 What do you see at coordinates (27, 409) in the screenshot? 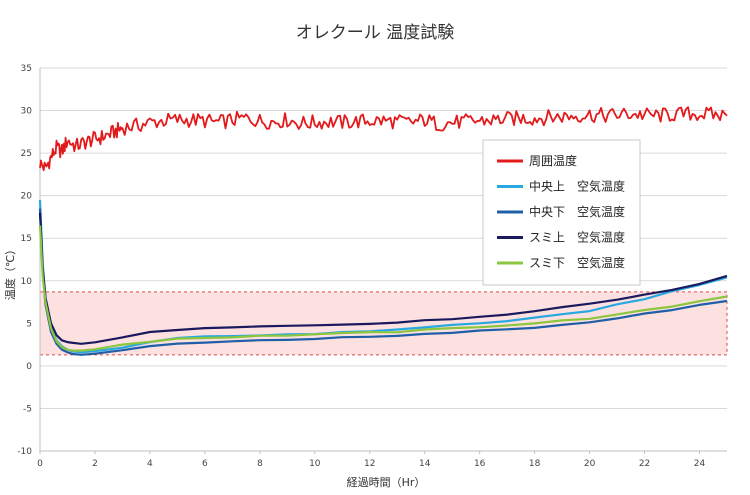
I see `y-tick-label: -5` at bounding box center [27, 409].